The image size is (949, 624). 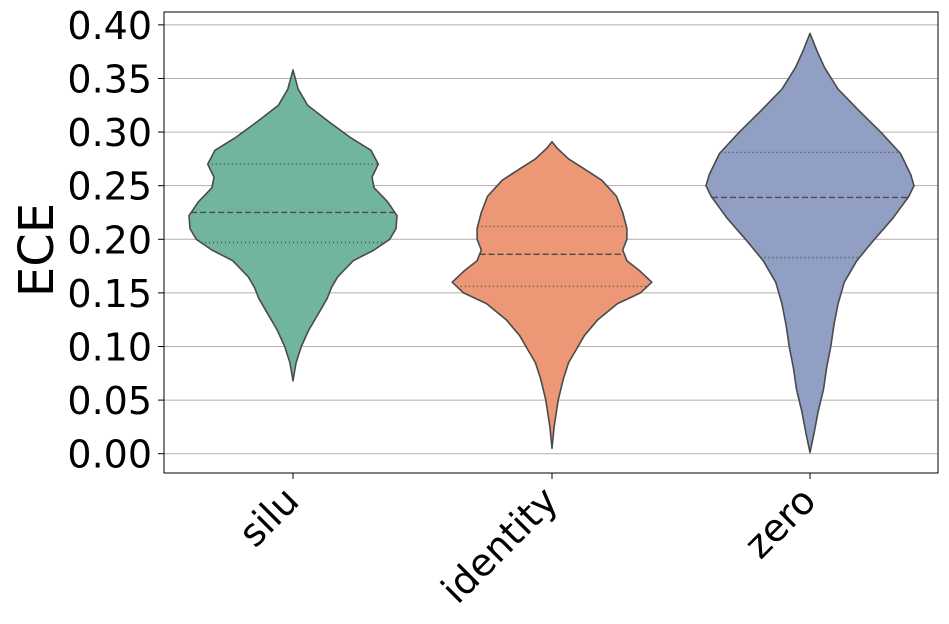 I want to click on violin-identity, so click(x=552, y=295).